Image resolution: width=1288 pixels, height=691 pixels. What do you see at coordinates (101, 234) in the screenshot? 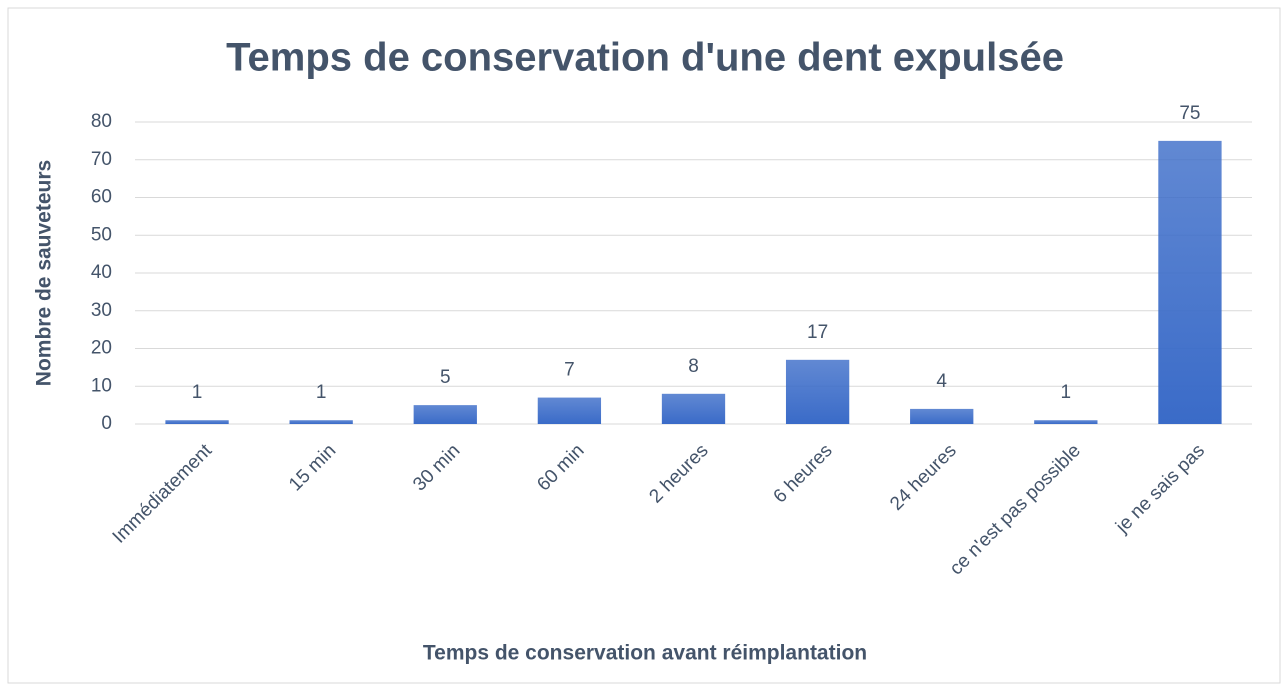
I see `y-tick-label: 50` at bounding box center [101, 234].